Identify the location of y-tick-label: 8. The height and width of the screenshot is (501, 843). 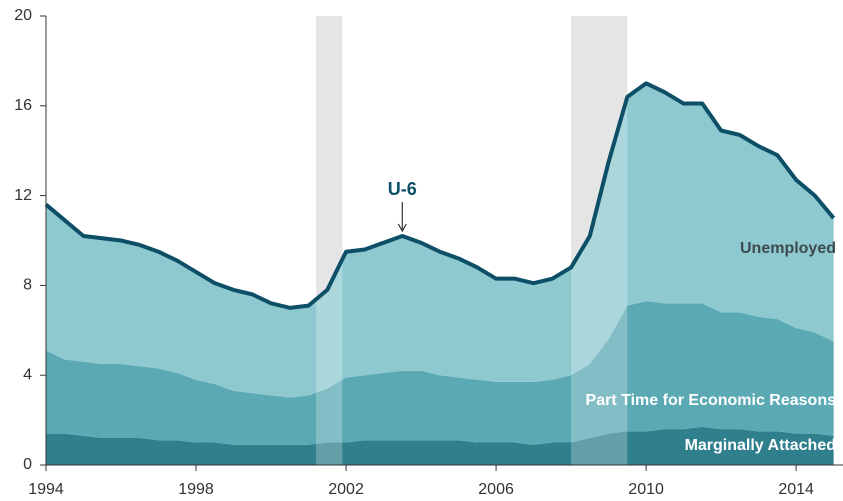
(27, 285).